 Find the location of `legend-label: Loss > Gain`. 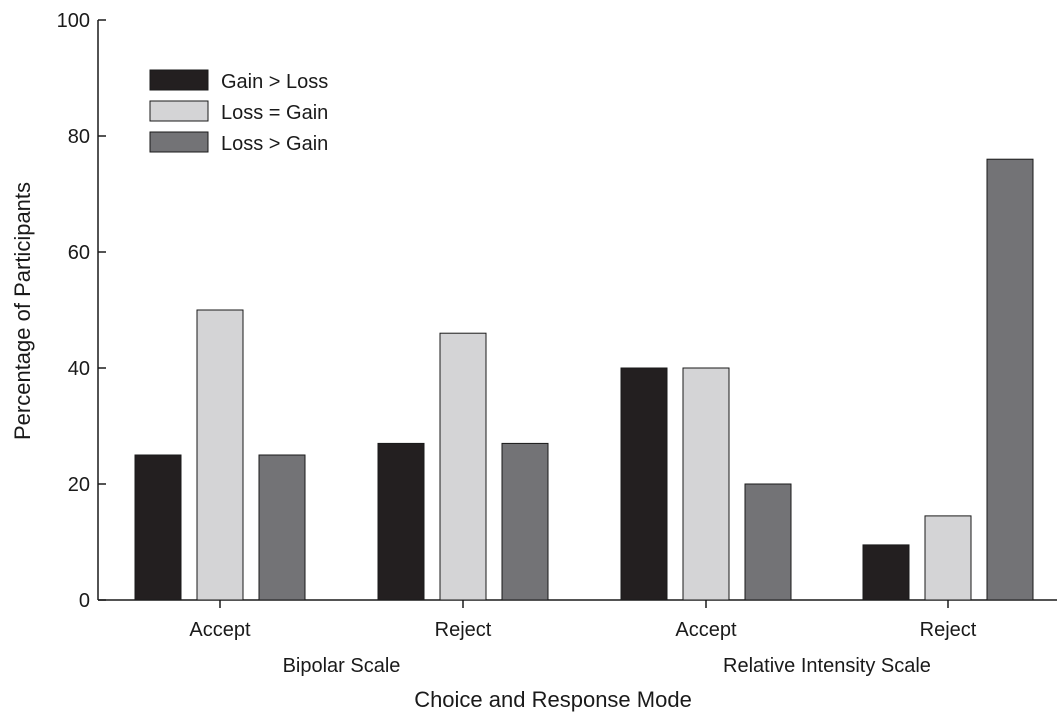

legend-label: Loss > Gain is located at coordinates (274, 144).